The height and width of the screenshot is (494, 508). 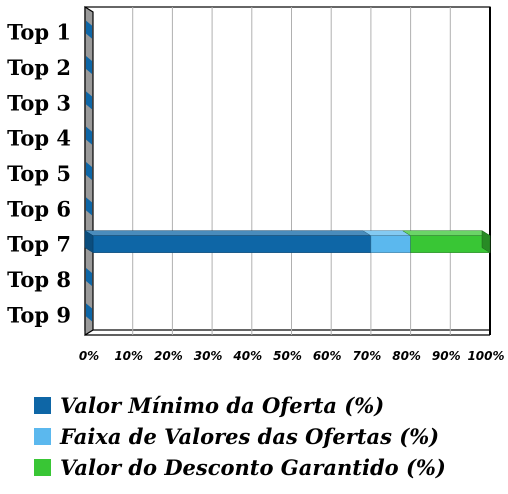 I want to click on category-label-4: Top 4, so click(x=39, y=138).